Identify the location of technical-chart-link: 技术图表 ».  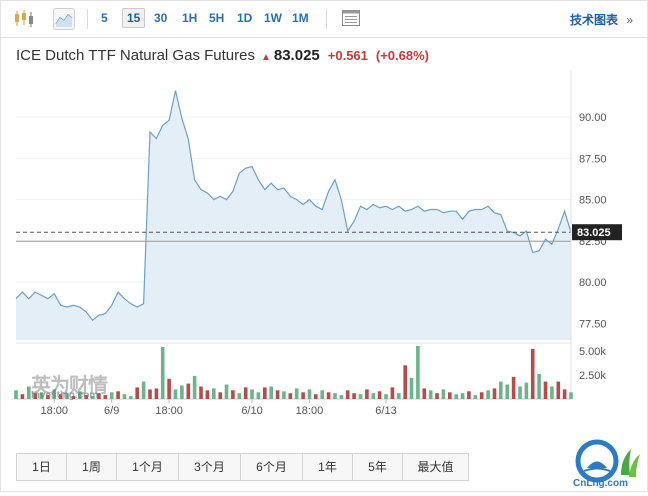
(601, 19).